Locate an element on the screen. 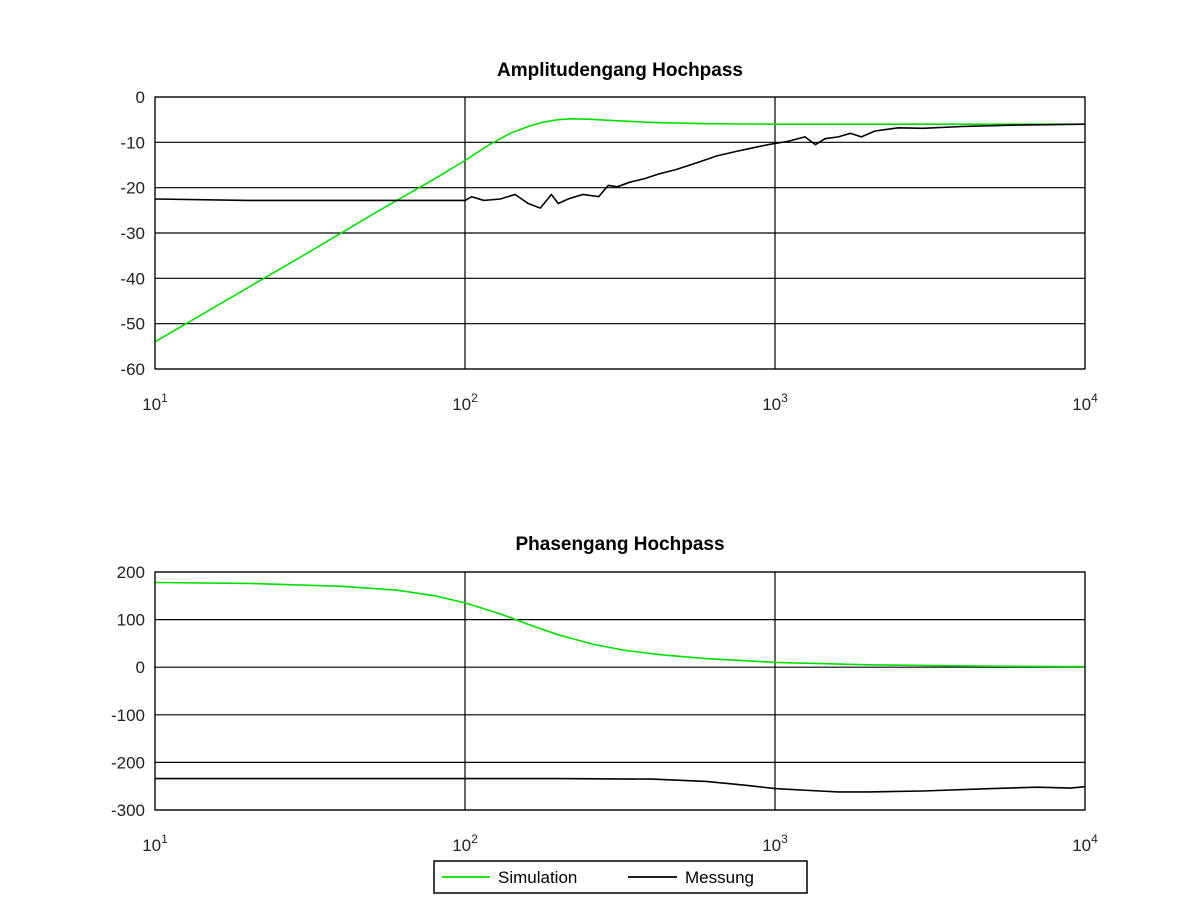  y-tick-label: -300 is located at coordinates (128, 810).